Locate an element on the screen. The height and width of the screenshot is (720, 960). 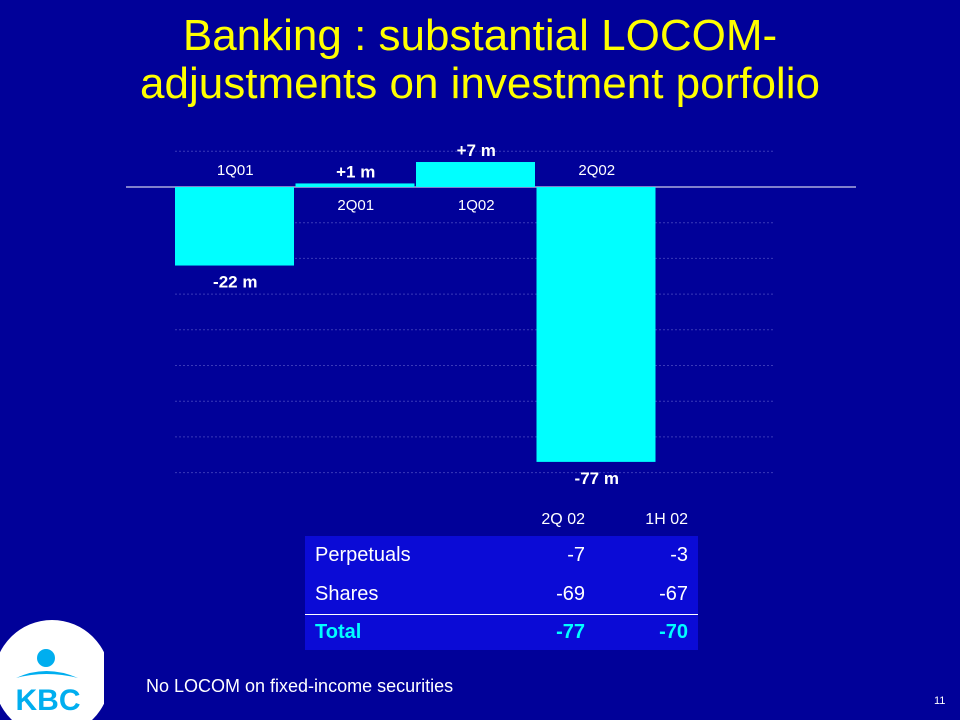
kbc-logo-icon: KBC is located at coordinates (52, 670).